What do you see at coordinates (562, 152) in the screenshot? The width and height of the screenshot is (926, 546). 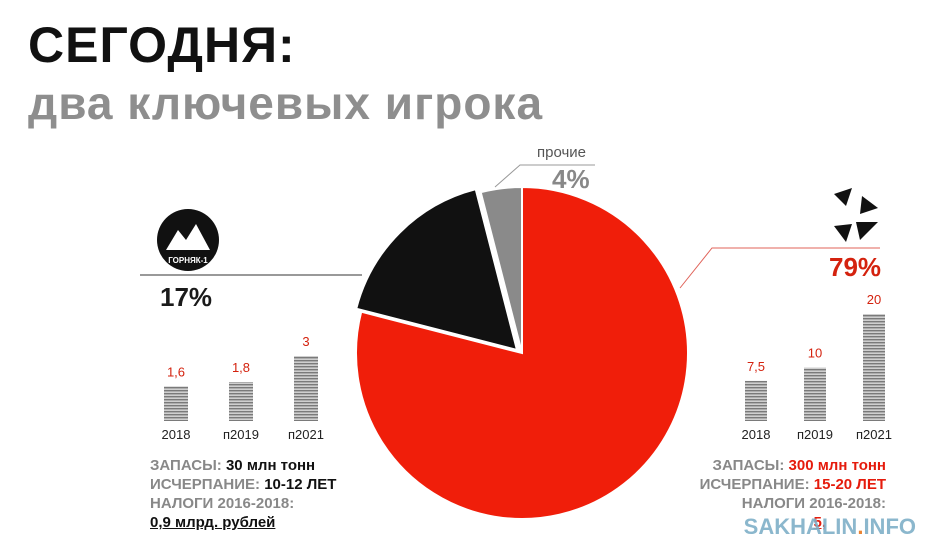 I see `others-label: прочие` at bounding box center [562, 152].